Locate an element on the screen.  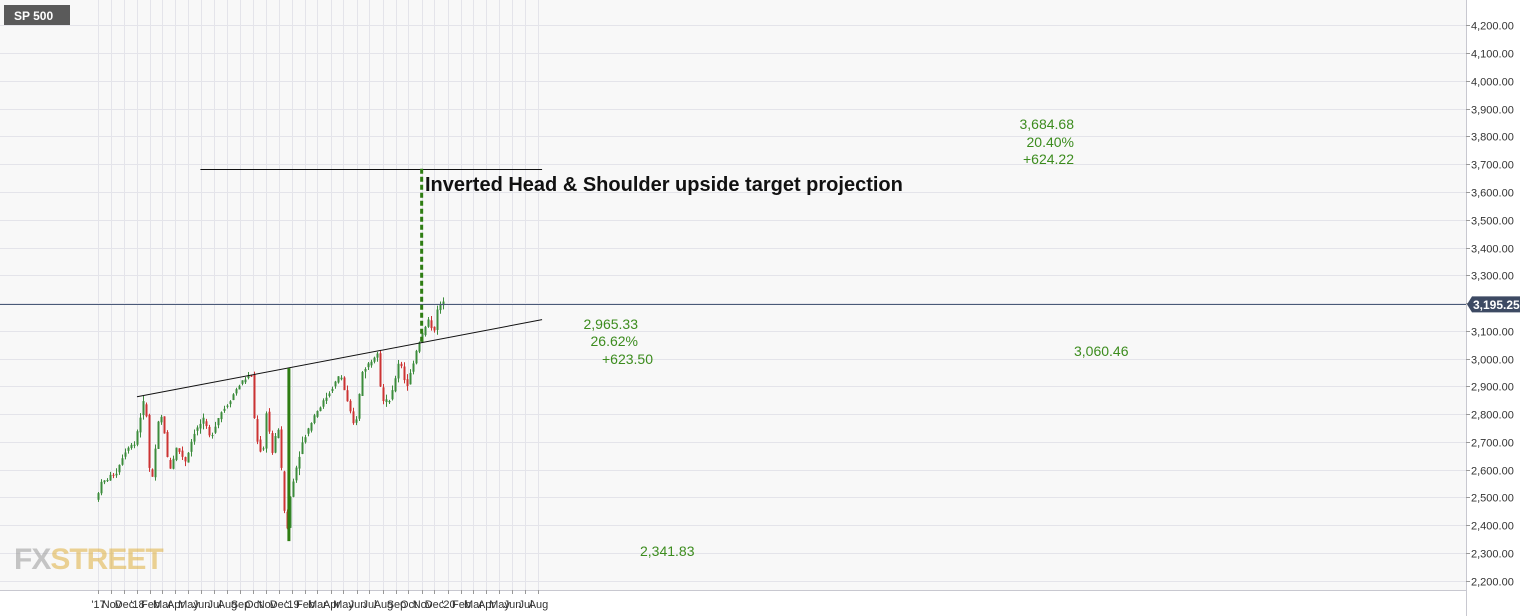
y-tick-label: 2,700.00 is located at coordinates (1492, 444).